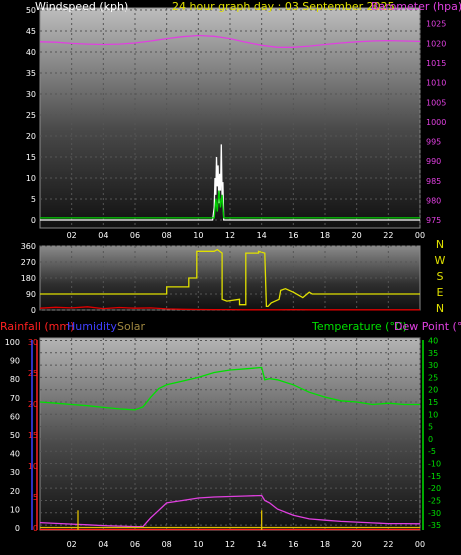  Describe the element at coordinates (430, 427) in the screenshot. I see `temperature-tick-label: 5` at that location.